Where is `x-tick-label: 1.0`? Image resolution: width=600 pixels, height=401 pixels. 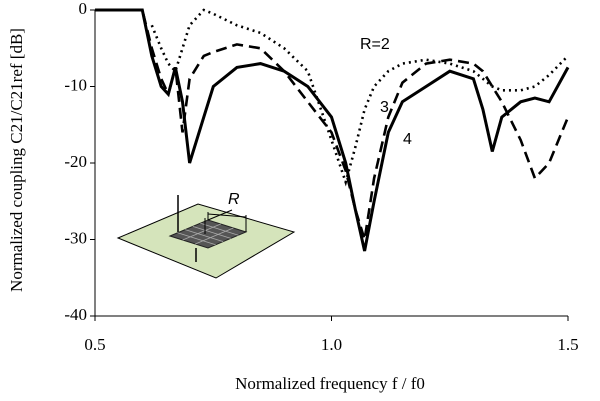 x-tick-label: 1.0 is located at coordinates (331, 344).